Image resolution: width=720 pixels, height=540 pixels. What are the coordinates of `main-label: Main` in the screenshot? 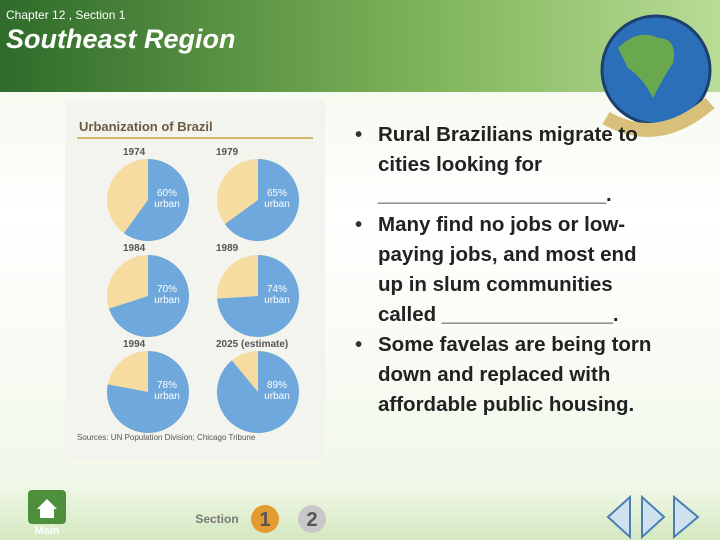 It's located at (46, 531).